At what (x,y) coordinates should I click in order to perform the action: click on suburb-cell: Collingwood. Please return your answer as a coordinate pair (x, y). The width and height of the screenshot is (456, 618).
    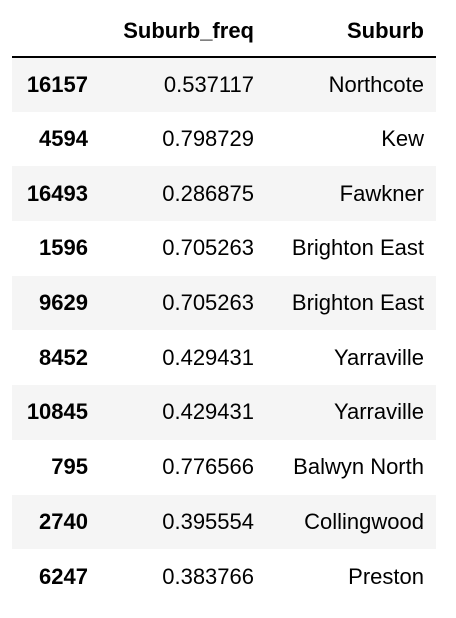
    Looking at the image, I should click on (364, 521).